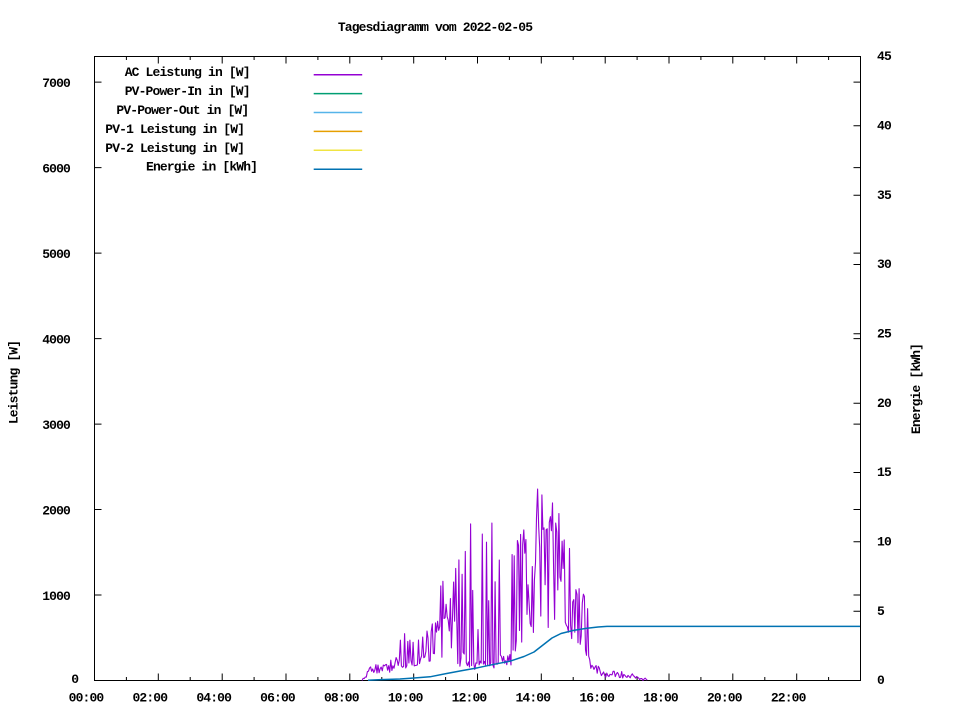 This screenshot has height=720, width=960. What do you see at coordinates (56, 339) in the screenshot?
I see `svg-text: 4000` at bounding box center [56, 339].